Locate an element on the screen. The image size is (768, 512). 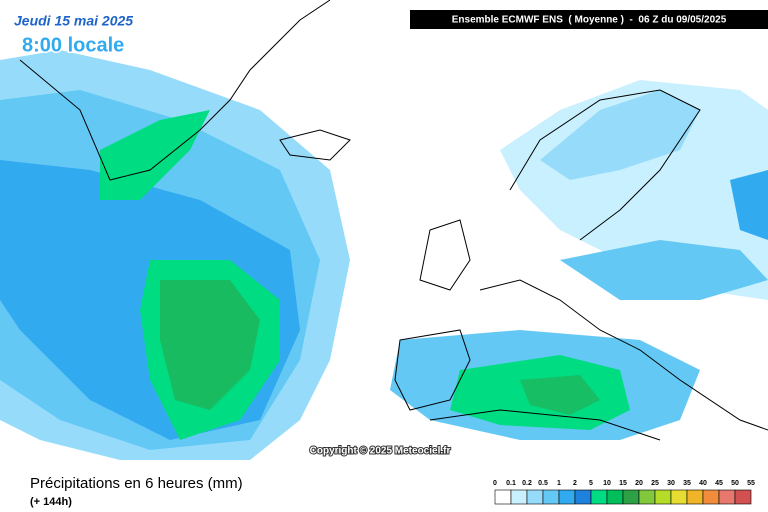
legend-tick-label: 50 is located at coordinates (735, 483).